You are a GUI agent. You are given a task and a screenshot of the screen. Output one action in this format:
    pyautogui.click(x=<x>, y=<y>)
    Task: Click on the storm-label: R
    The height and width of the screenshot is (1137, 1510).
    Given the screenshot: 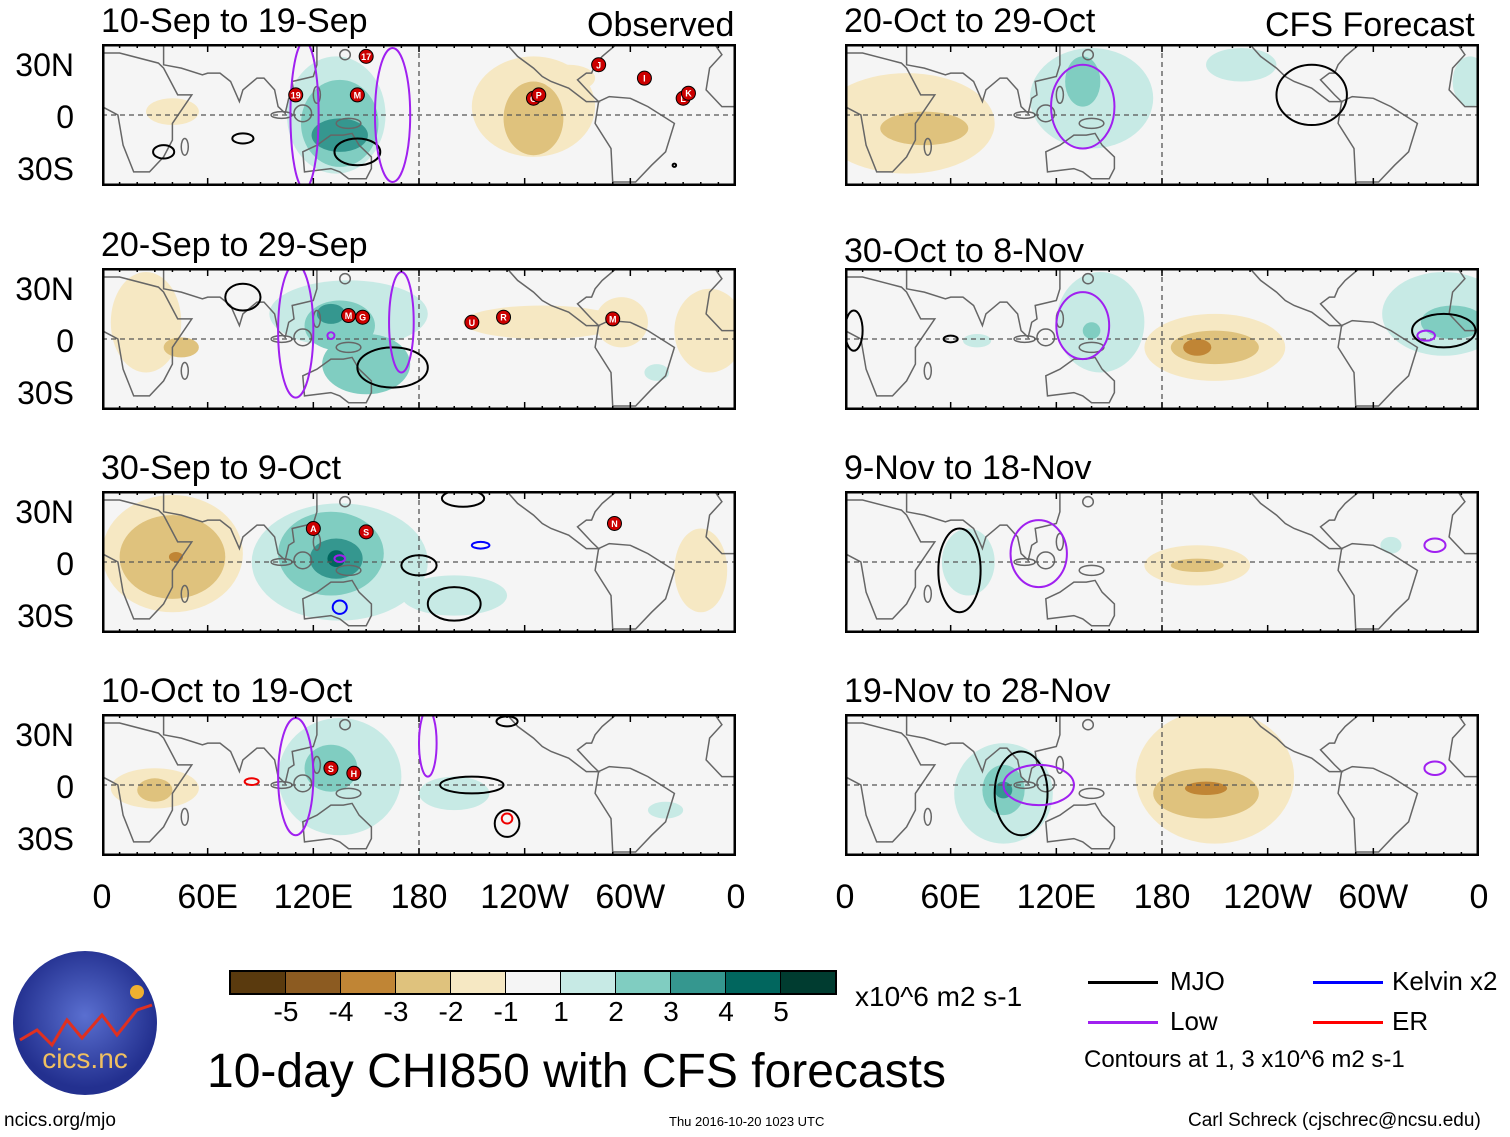 What is the action you would take?
    pyautogui.click(x=503, y=318)
    